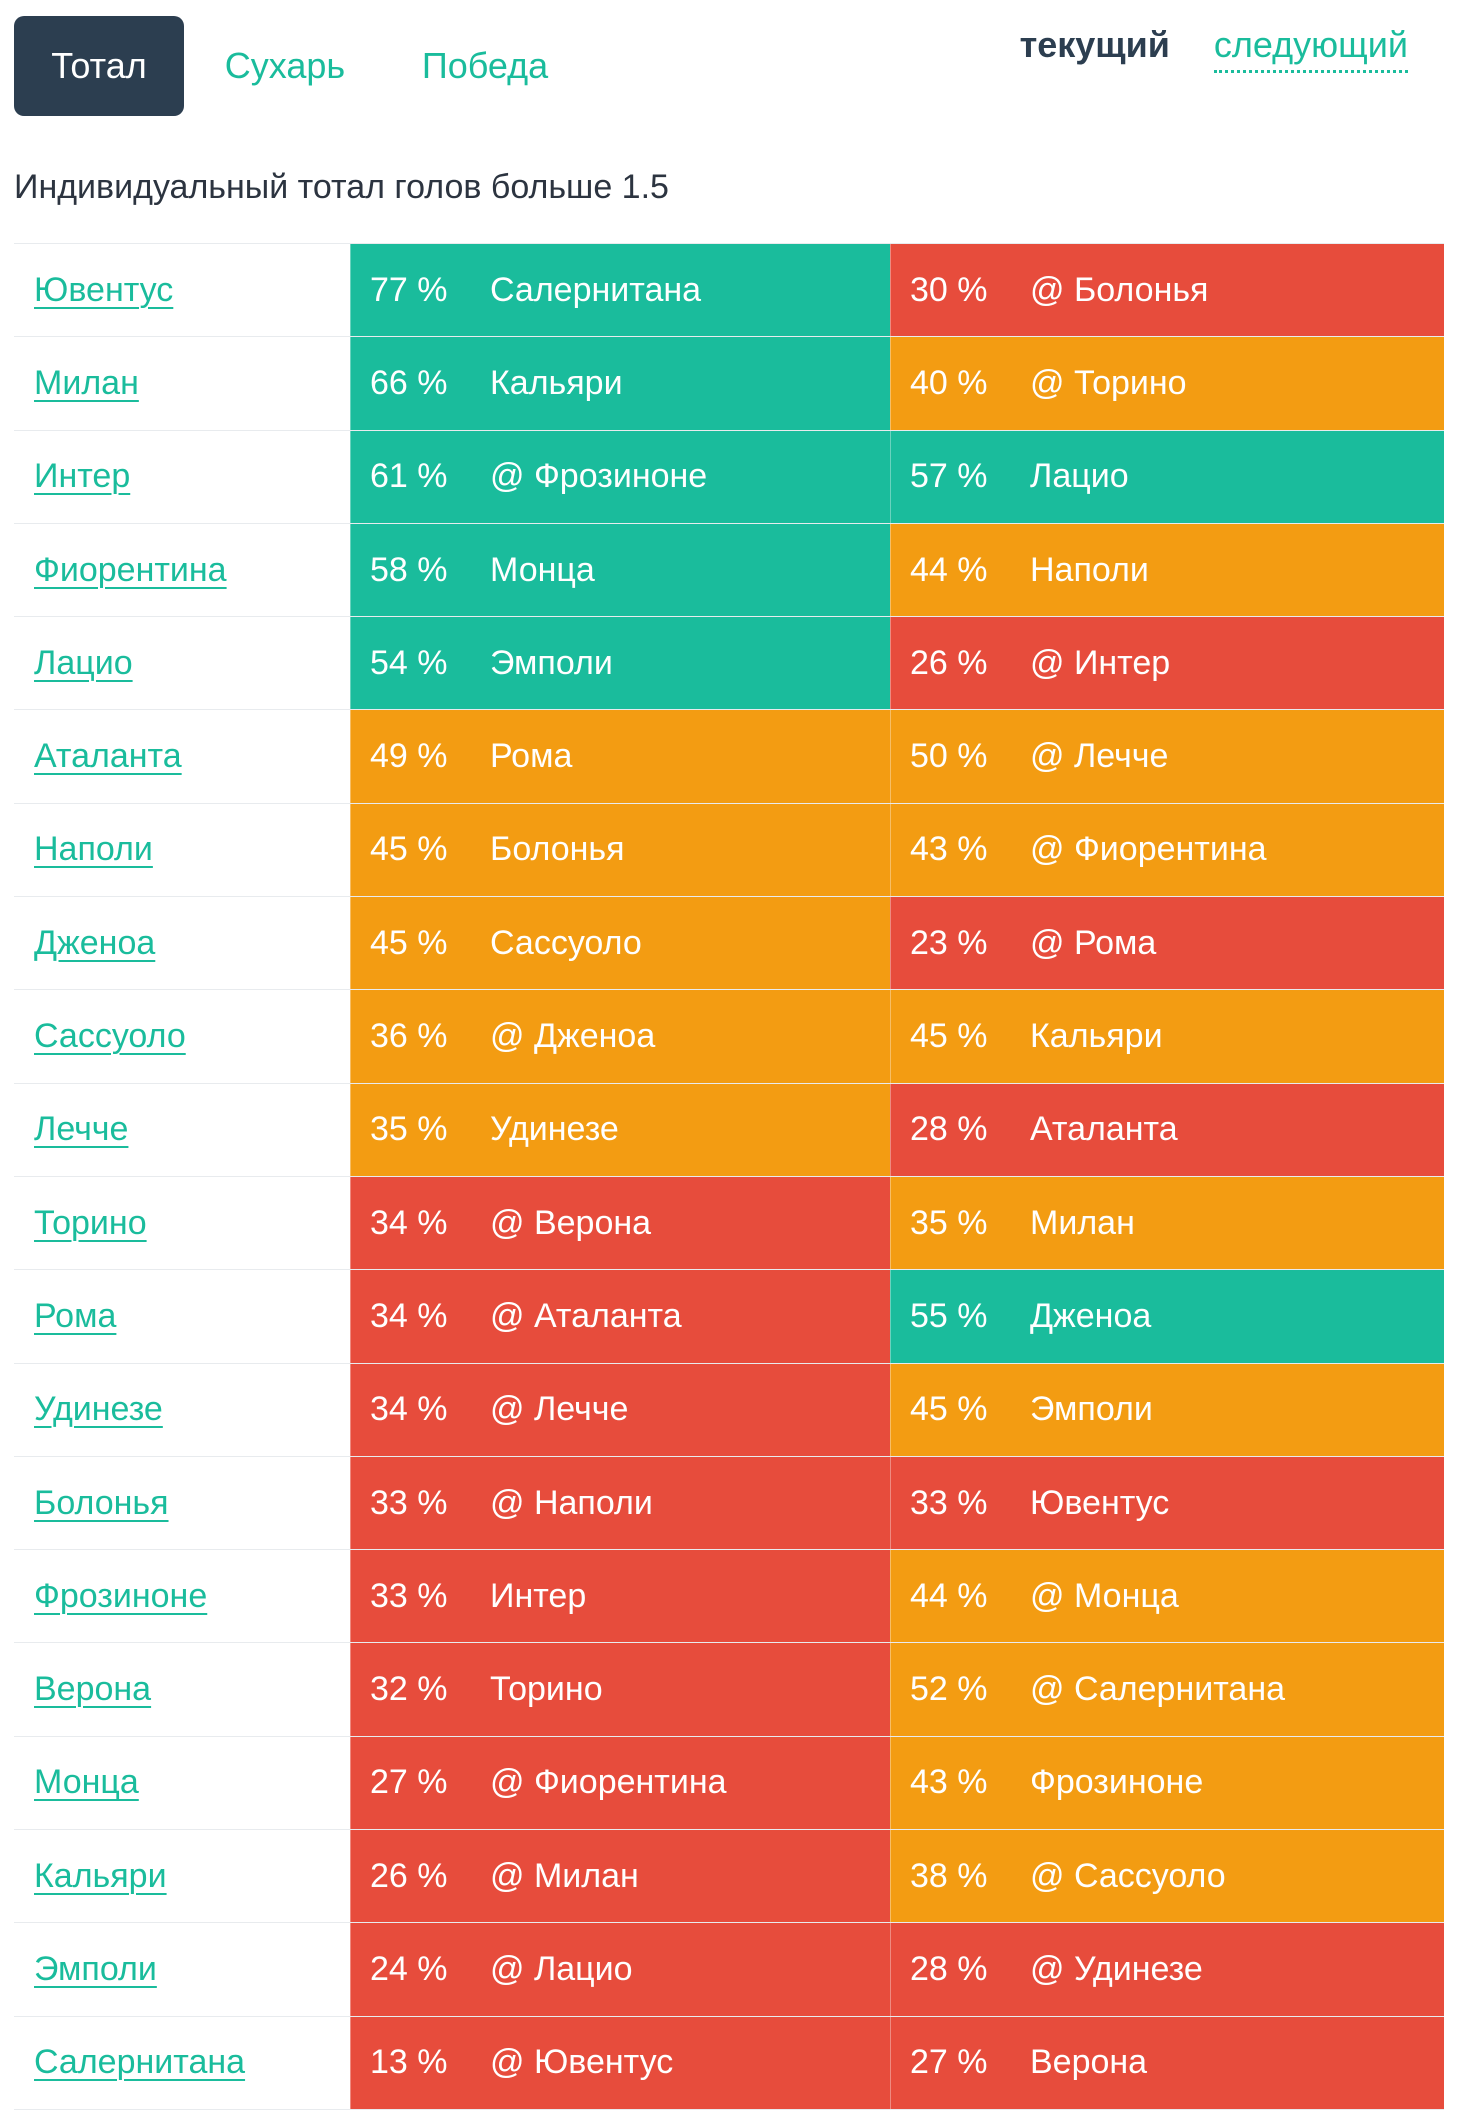 The image size is (1460, 2110). I want to click on next-opponent: Кальяри, so click(1096, 1036).